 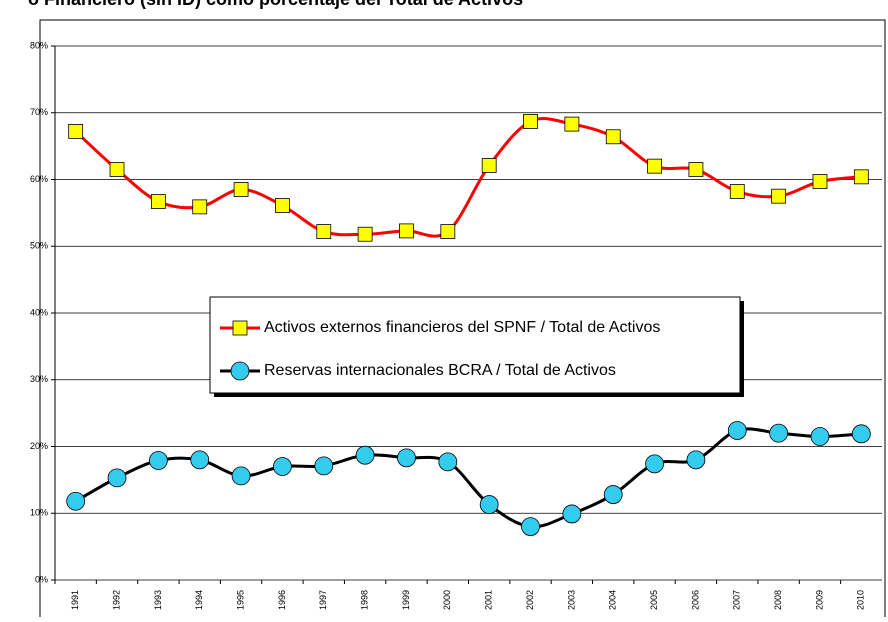 What do you see at coordinates (39, 312) in the screenshot?
I see `y-tick-label: 40%` at bounding box center [39, 312].